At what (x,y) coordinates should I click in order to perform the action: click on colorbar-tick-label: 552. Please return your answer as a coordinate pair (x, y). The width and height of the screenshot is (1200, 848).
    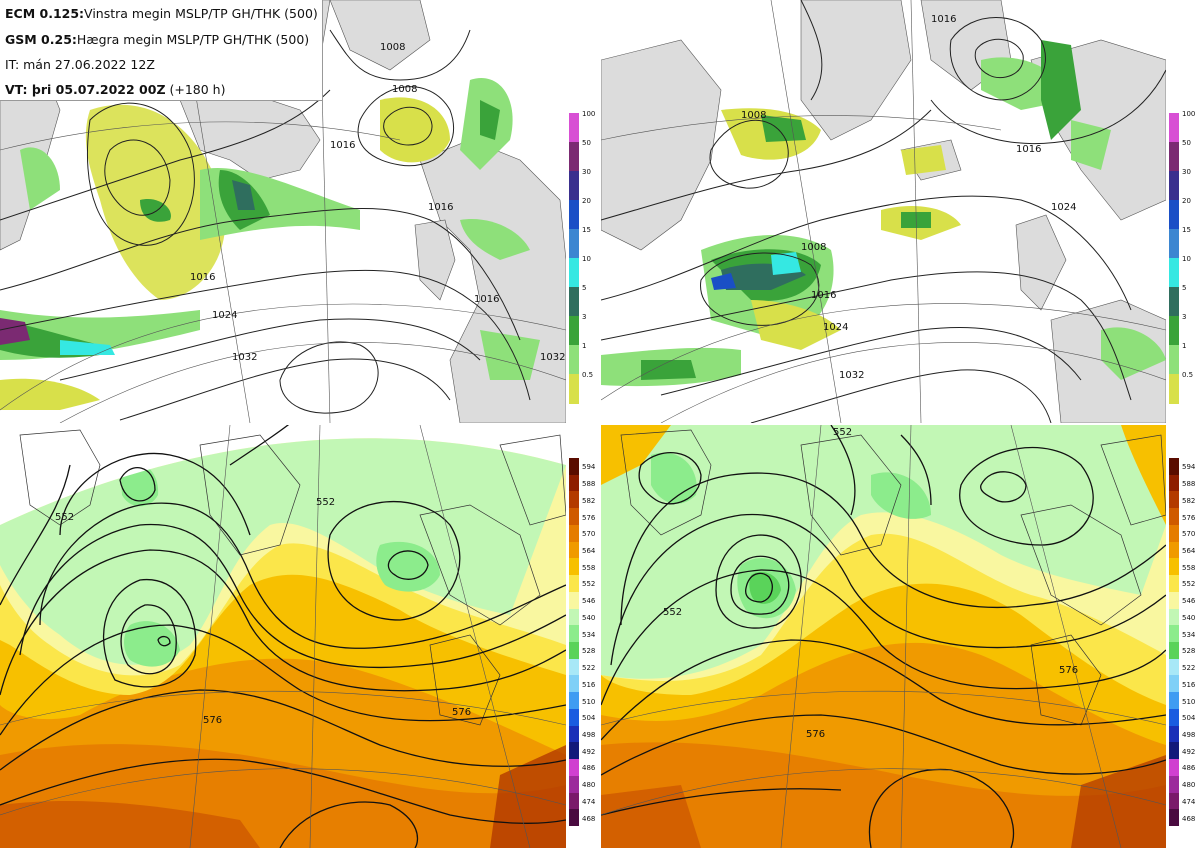
    Looking at the image, I should click on (589, 584).